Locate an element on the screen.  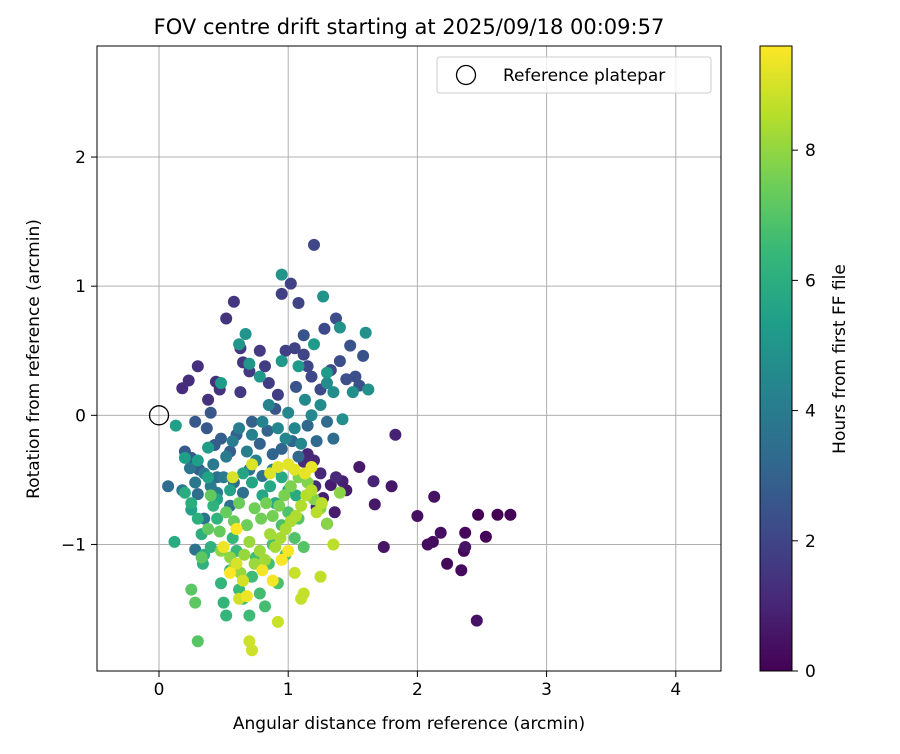
reference-platepar-marker is located at coordinates (159, 415).